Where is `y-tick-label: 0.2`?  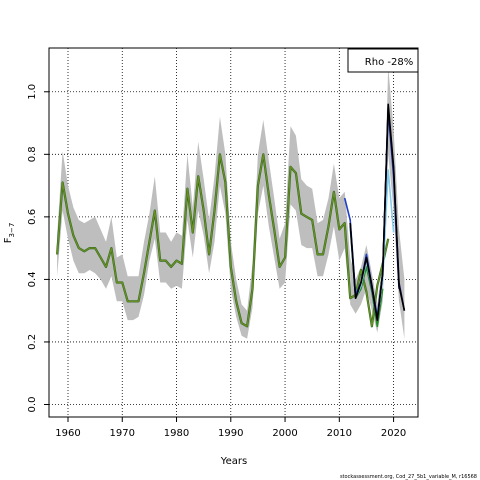
y-tick-label: 0.2 is located at coordinates (32, 342).